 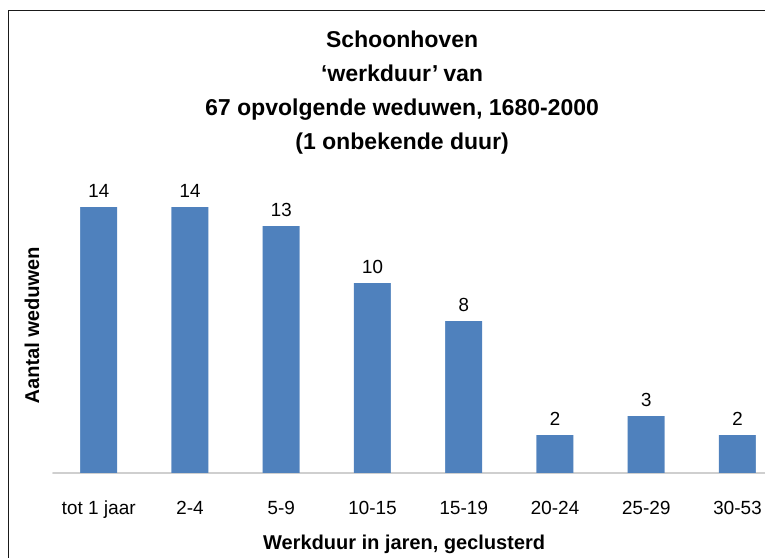 I want to click on data-label: 13, so click(x=281, y=210).